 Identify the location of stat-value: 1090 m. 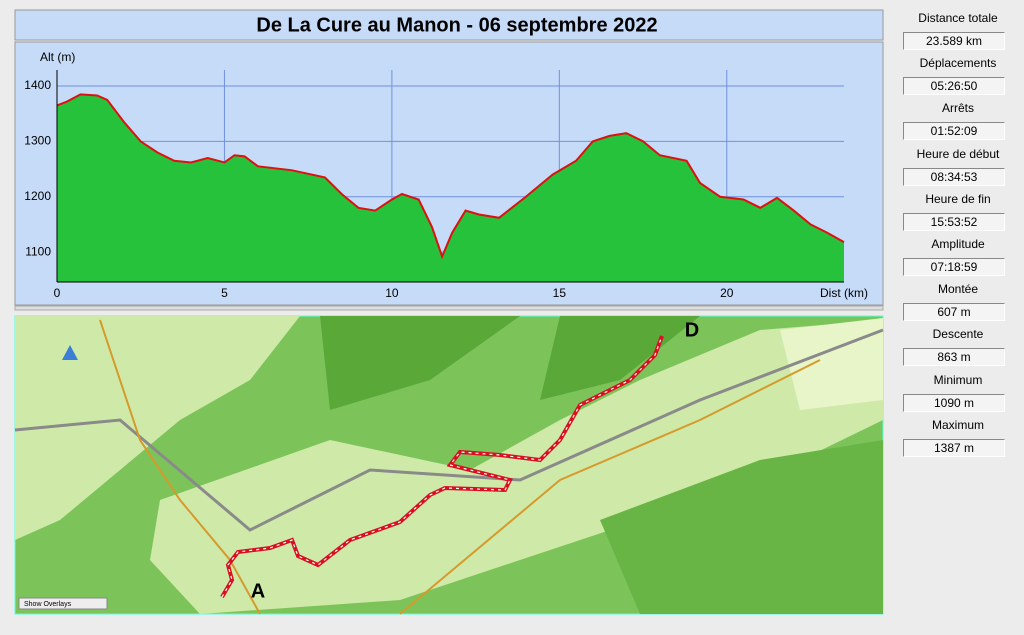
(954, 402).